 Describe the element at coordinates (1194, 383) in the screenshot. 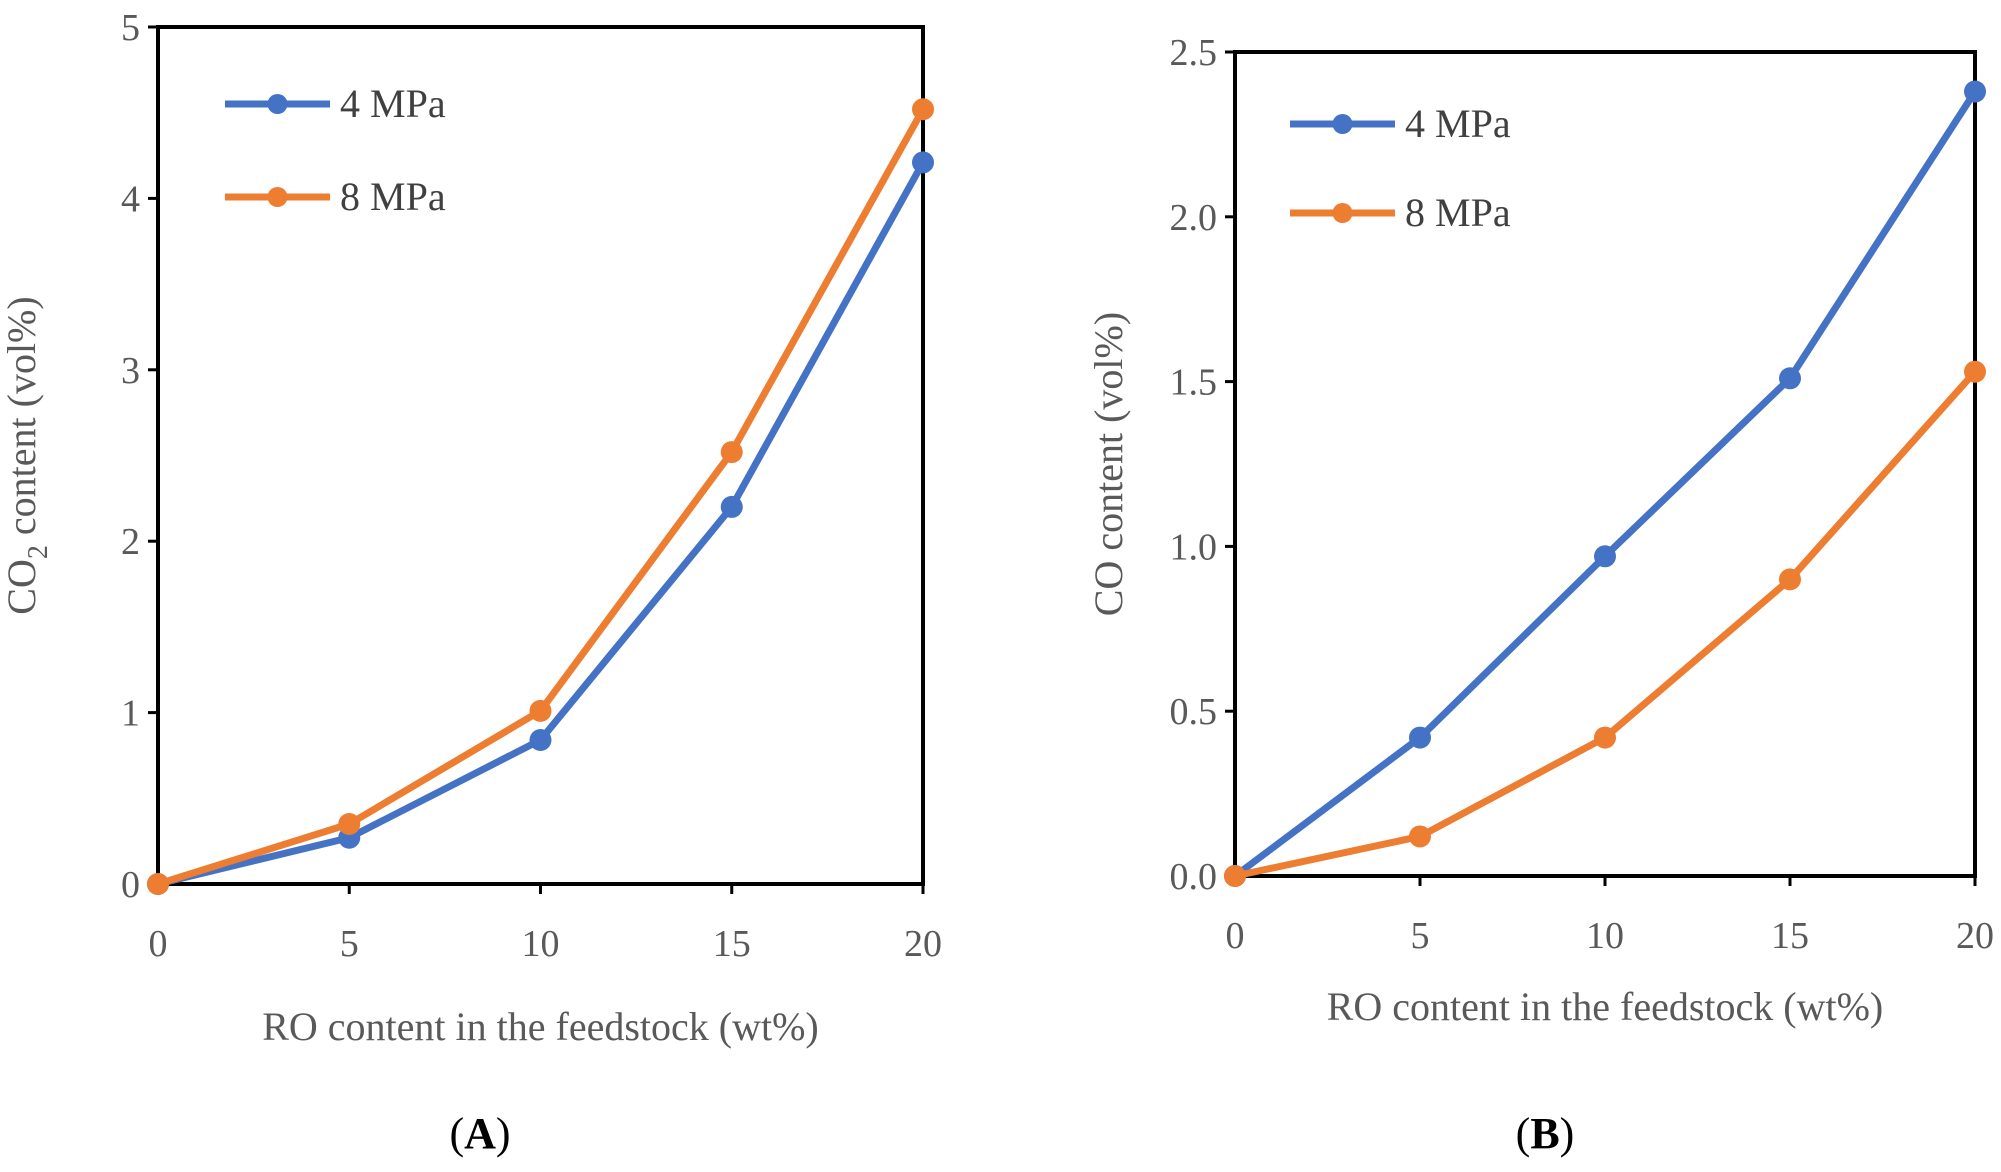

I see `y-tick-label: 1.5` at that location.